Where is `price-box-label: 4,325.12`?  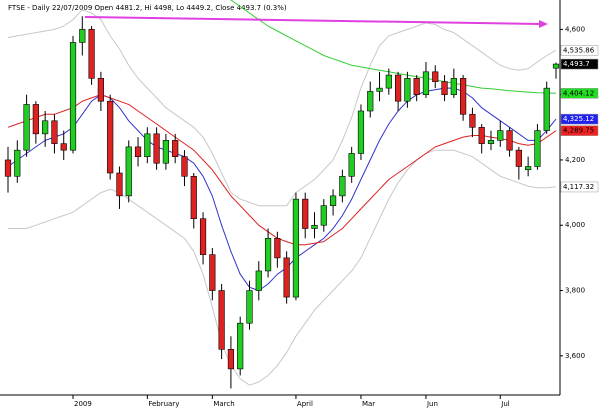
price-box-label: 4,325.12 is located at coordinates (578, 119).